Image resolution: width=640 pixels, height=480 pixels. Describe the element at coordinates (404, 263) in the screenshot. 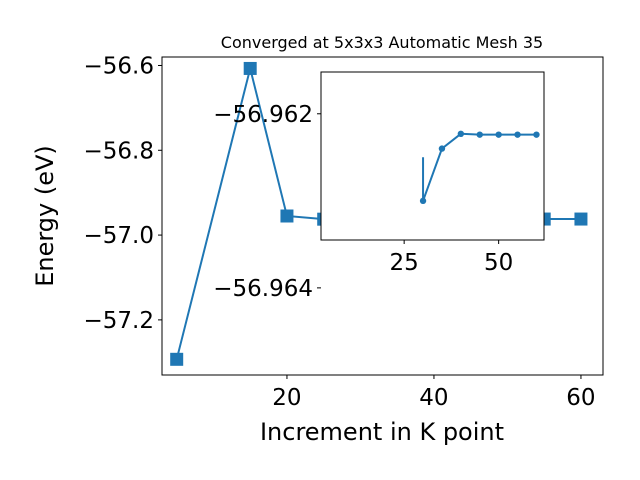

I see `inset-x-tick-label: 25` at that location.